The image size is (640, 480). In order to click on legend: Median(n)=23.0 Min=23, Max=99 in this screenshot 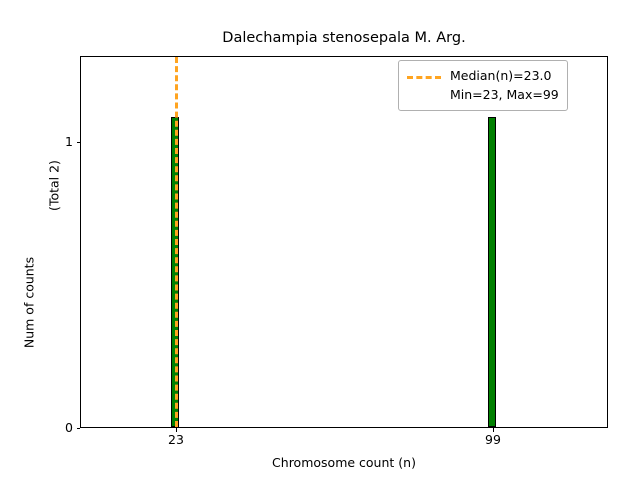, I will do `click(483, 85)`.